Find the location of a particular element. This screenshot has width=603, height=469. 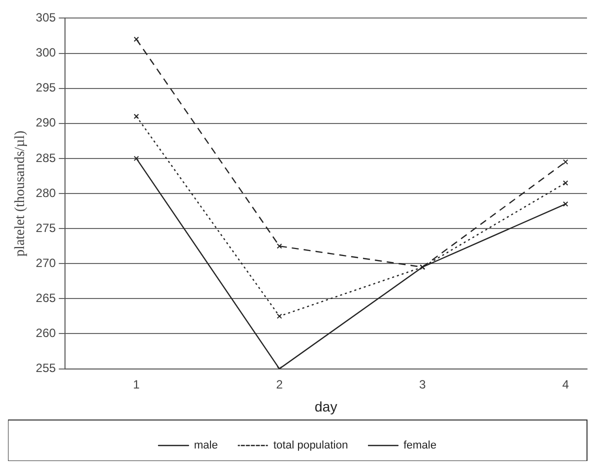

x-tick-label: 3 is located at coordinates (422, 384).